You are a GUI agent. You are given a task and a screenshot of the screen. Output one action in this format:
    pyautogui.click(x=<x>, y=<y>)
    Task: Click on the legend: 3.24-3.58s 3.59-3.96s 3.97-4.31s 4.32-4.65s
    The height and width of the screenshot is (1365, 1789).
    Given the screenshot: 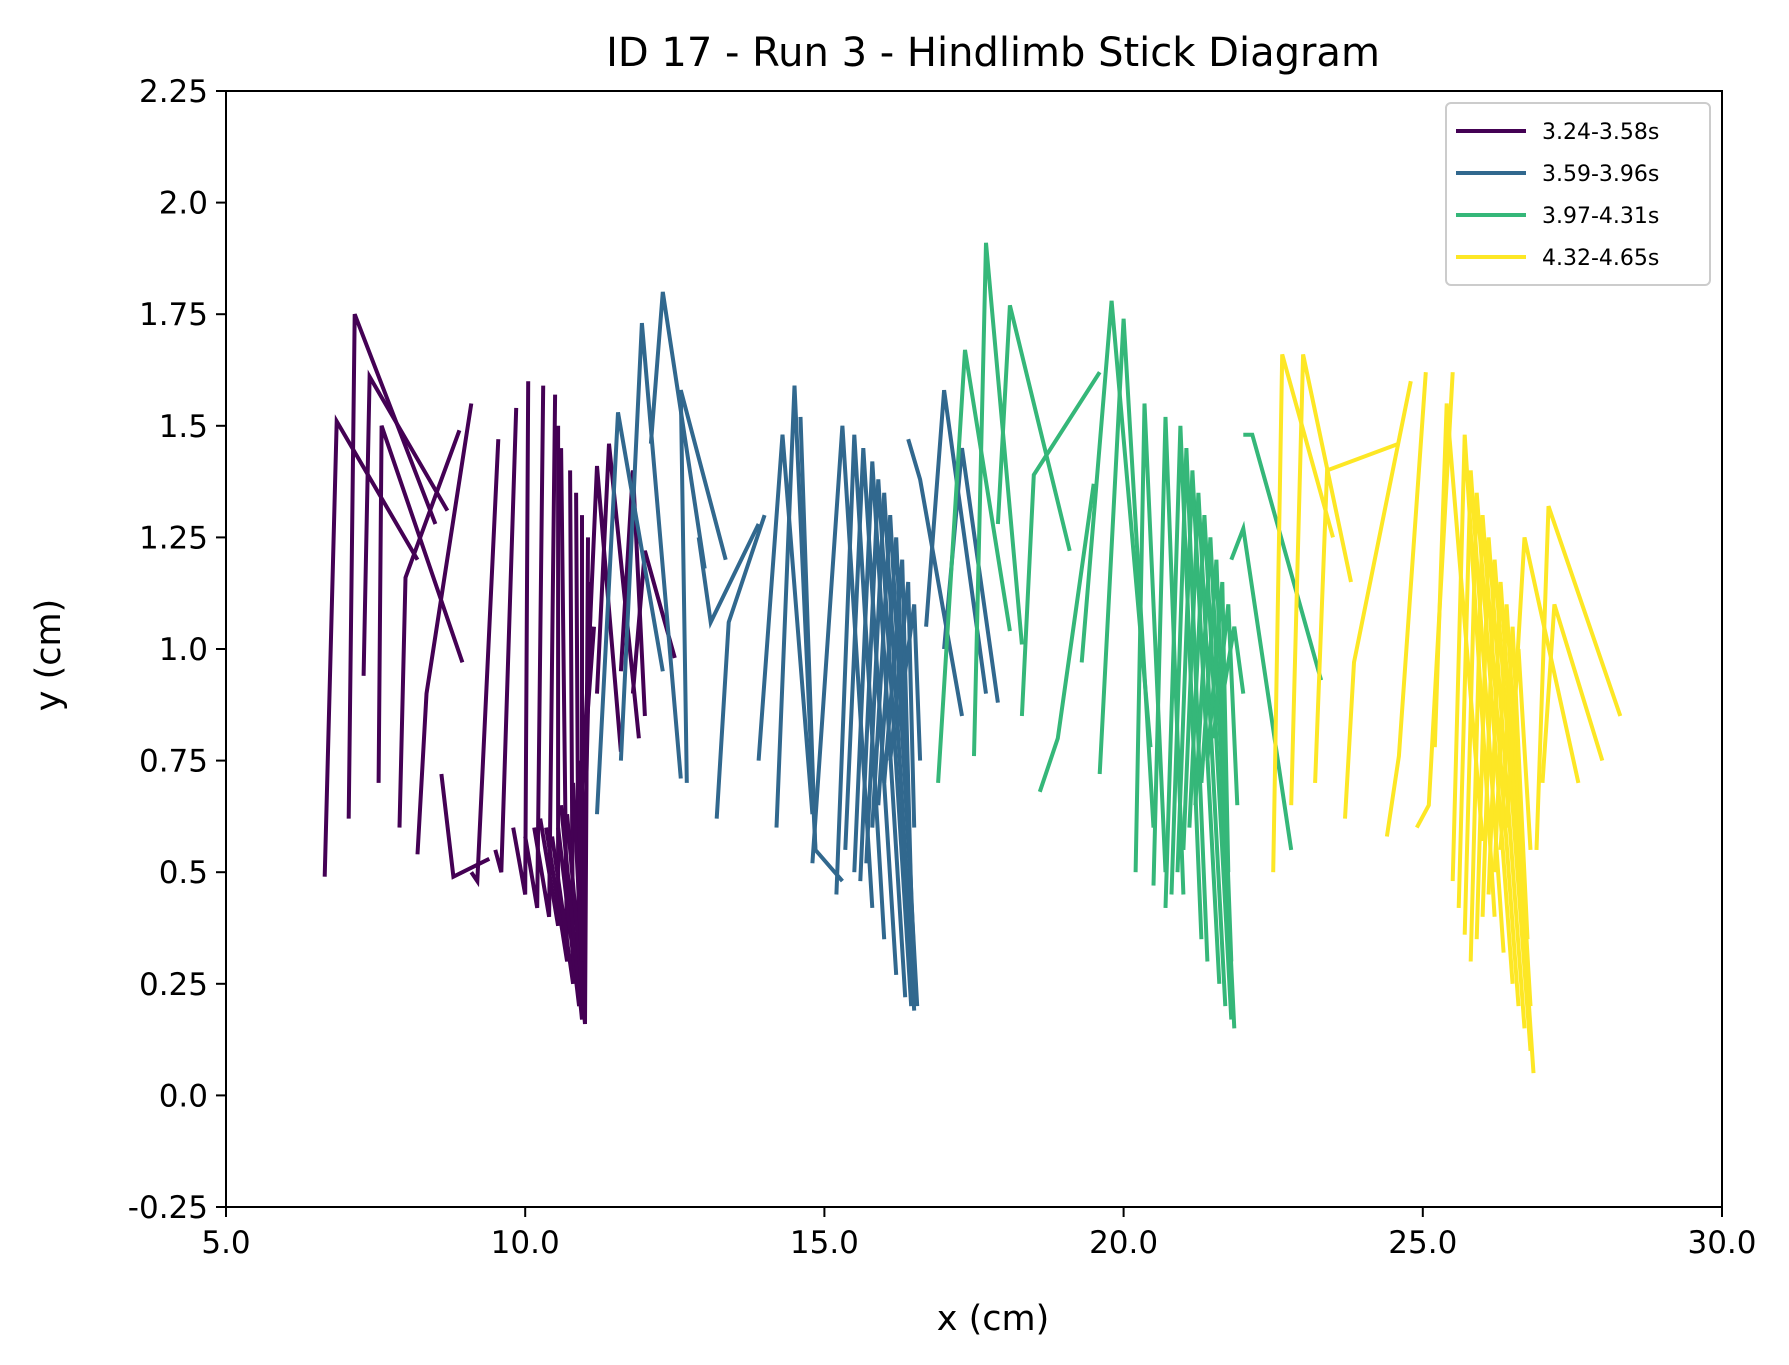 What is the action you would take?
    pyautogui.click(x=1578, y=194)
    